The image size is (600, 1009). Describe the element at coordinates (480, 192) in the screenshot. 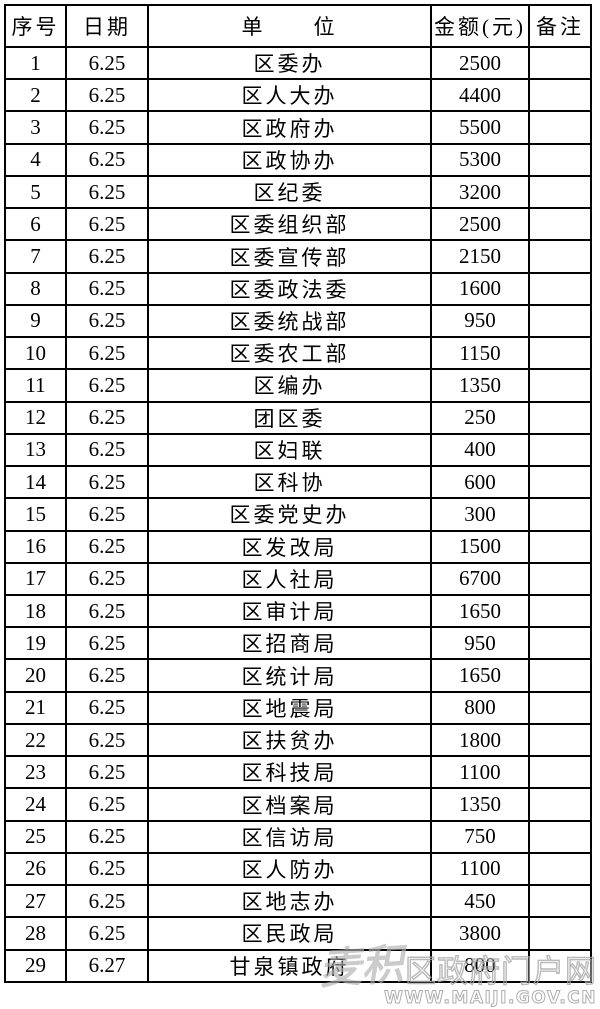

I see `cell-amount: 3200` at that location.